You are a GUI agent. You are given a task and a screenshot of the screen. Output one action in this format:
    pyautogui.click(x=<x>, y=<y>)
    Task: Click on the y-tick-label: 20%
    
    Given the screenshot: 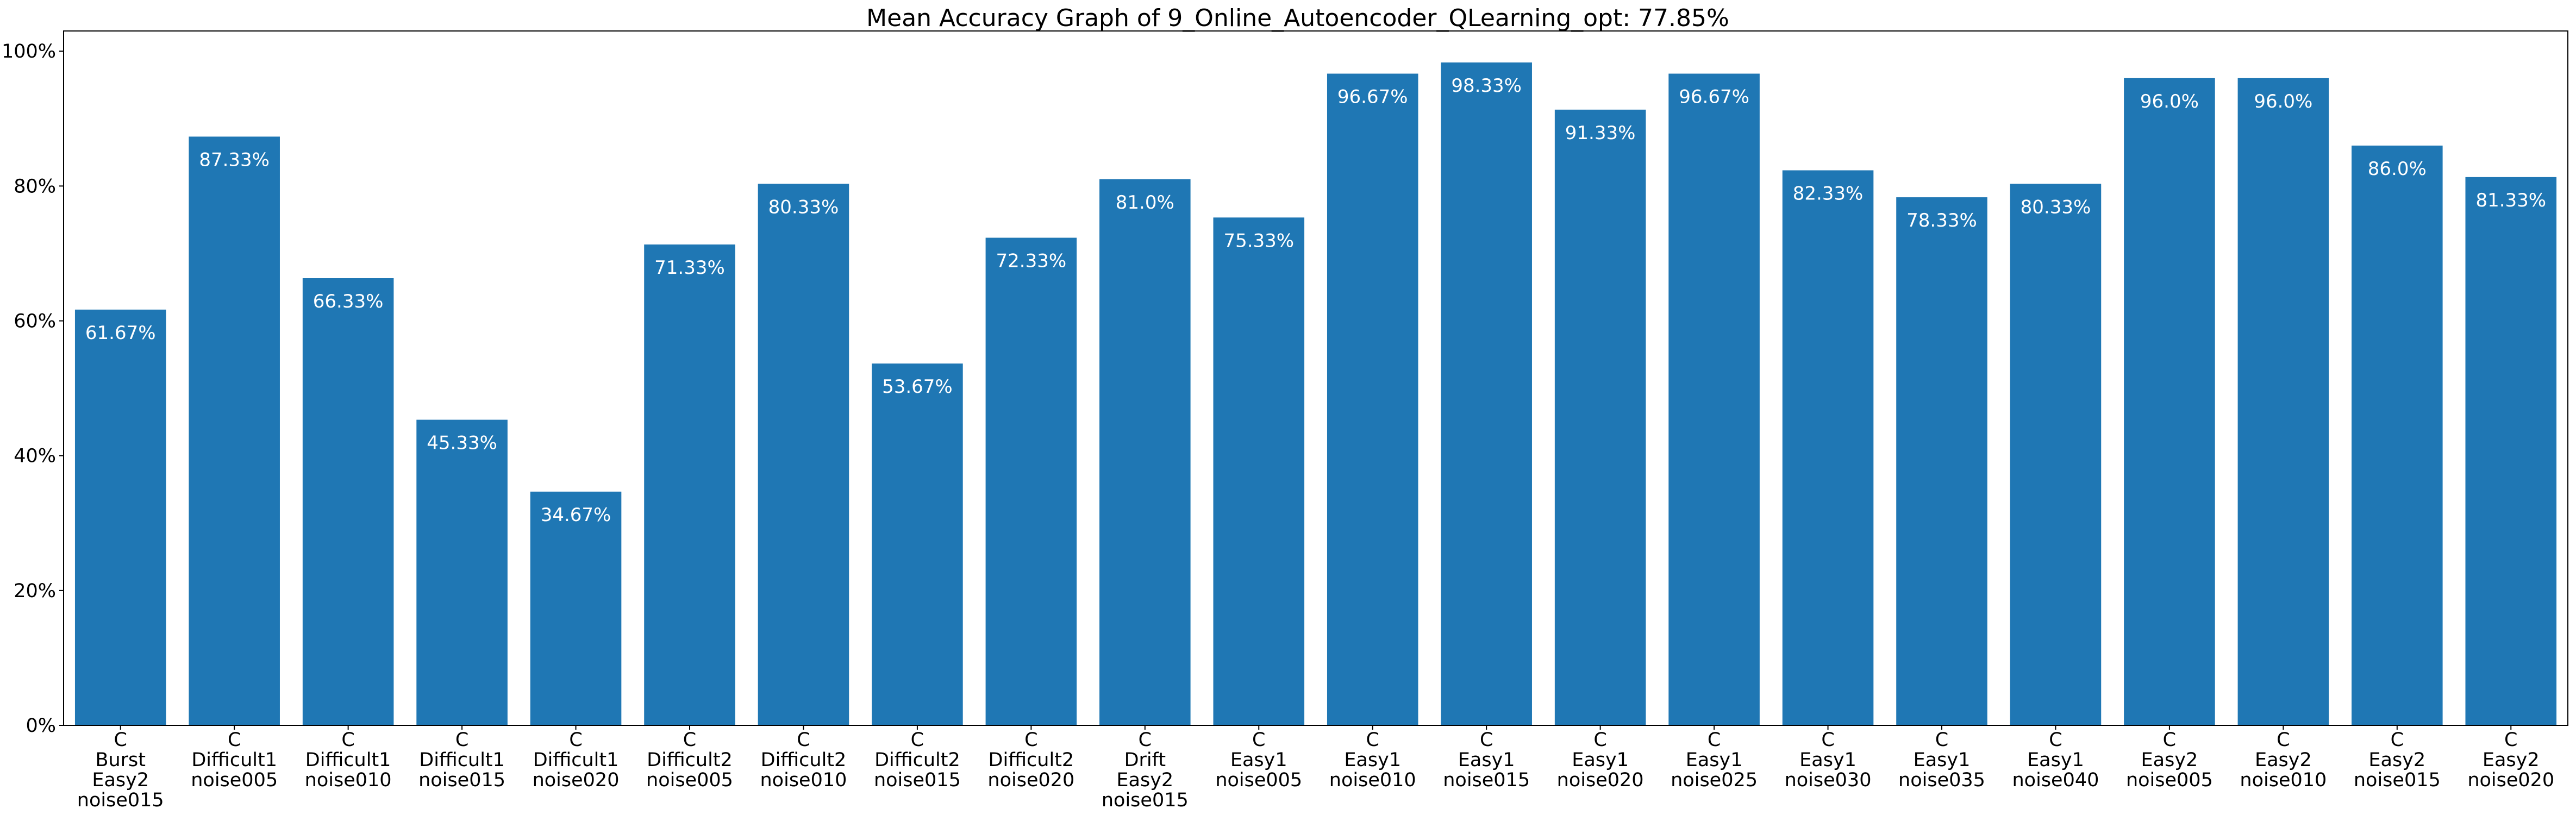 What is the action you would take?
    pyautogui.click(x=35, y=591)
    